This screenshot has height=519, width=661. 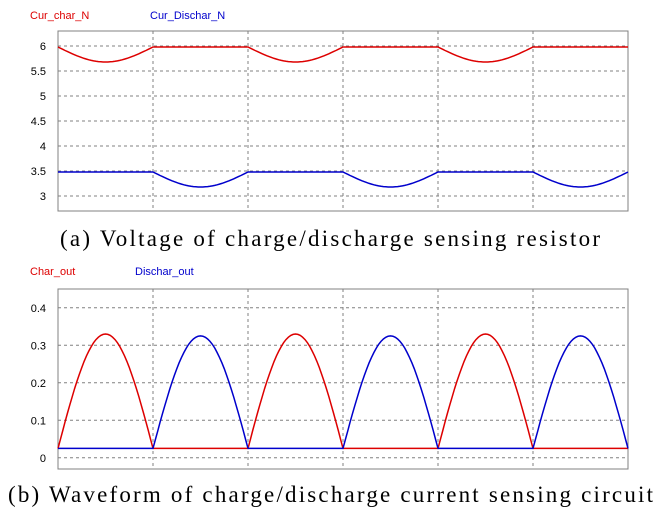 What do you see at coordinates (52, 272) in the screenshot?
I see `chart-b-legend-series-1: Char_out` at bounding box center [52, 272].